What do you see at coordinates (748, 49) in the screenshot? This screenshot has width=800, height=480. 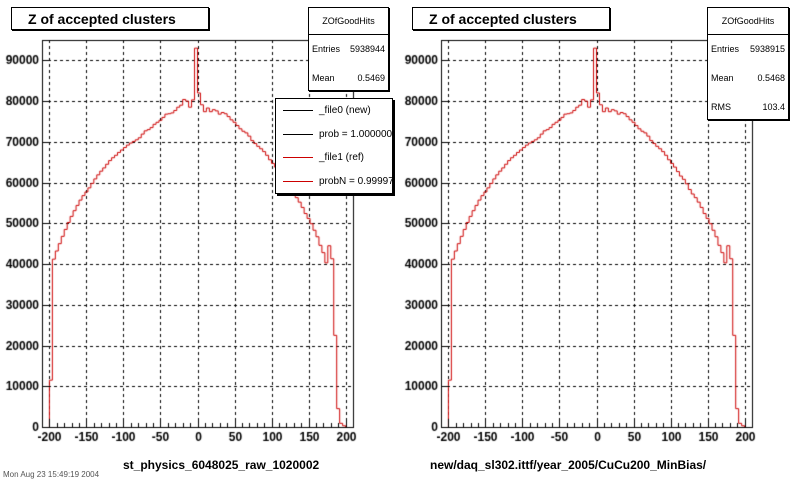 I see `stats-row-entries: Entries 5938915` at bounding box center [748, 49].